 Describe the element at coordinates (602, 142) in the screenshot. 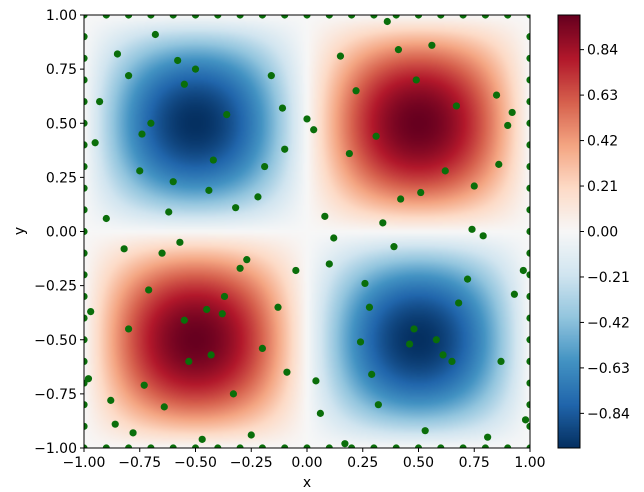

I see `colorbar-tick-label: 0.42` at that location.